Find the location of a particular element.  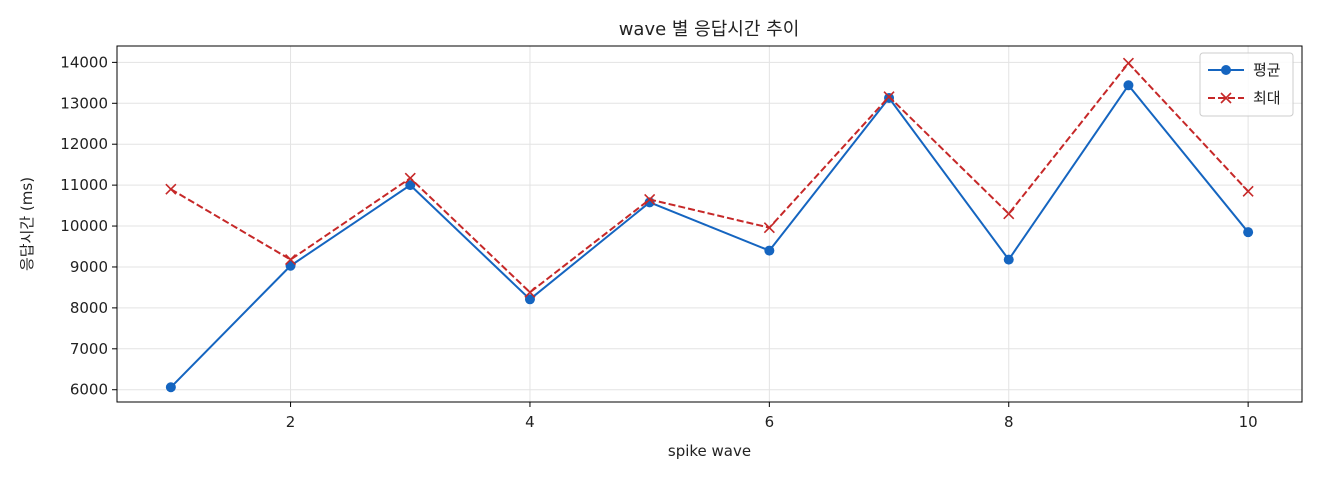

y-tick-label: 6000 is located at coordinates (89, 390).